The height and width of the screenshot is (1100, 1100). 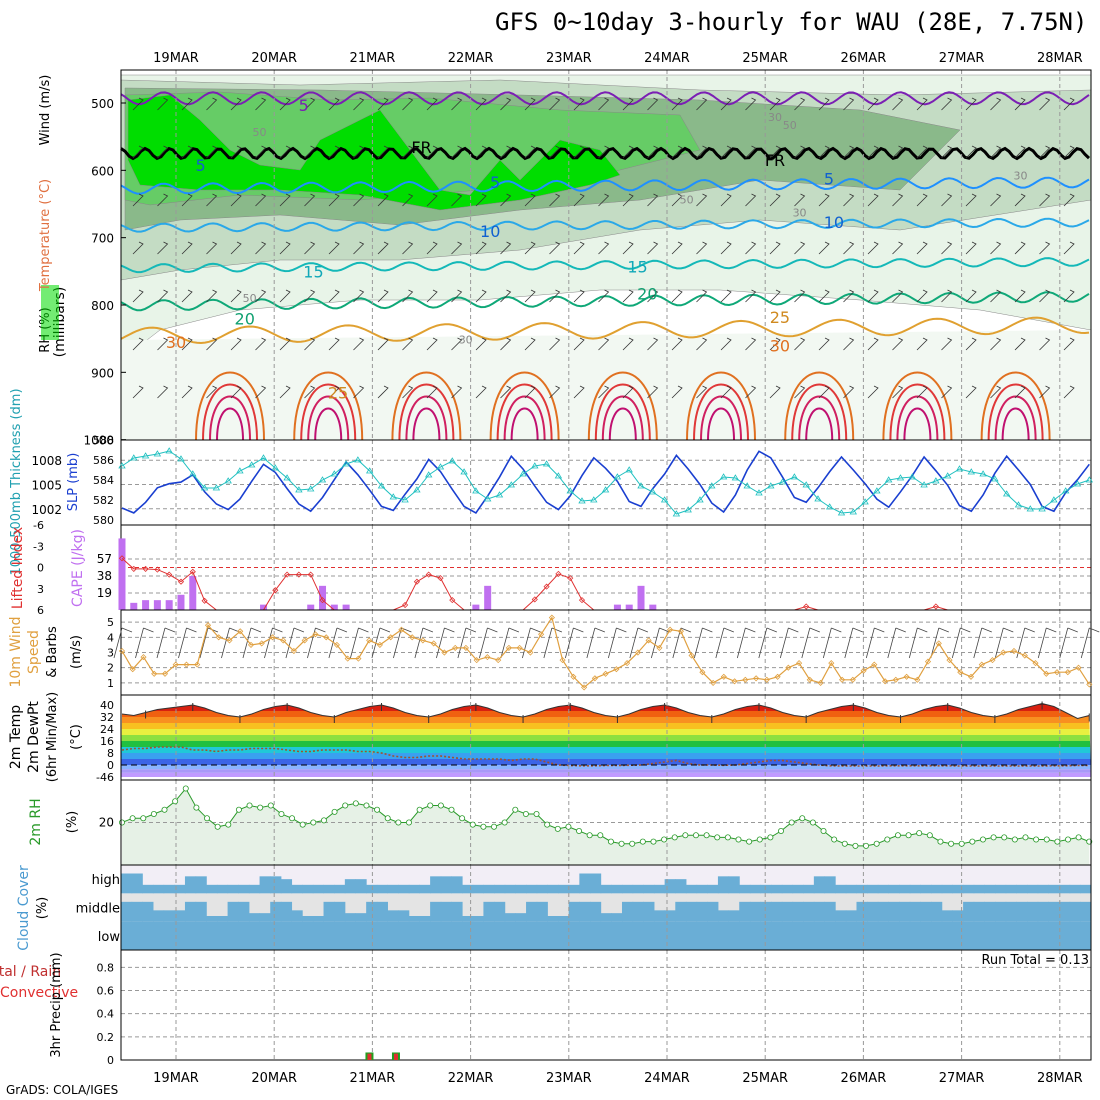 What do you see at coordinates (46, 510) in the screenshot?
I see `slp-tick-label: 1002` at bounding box center [46, 510].